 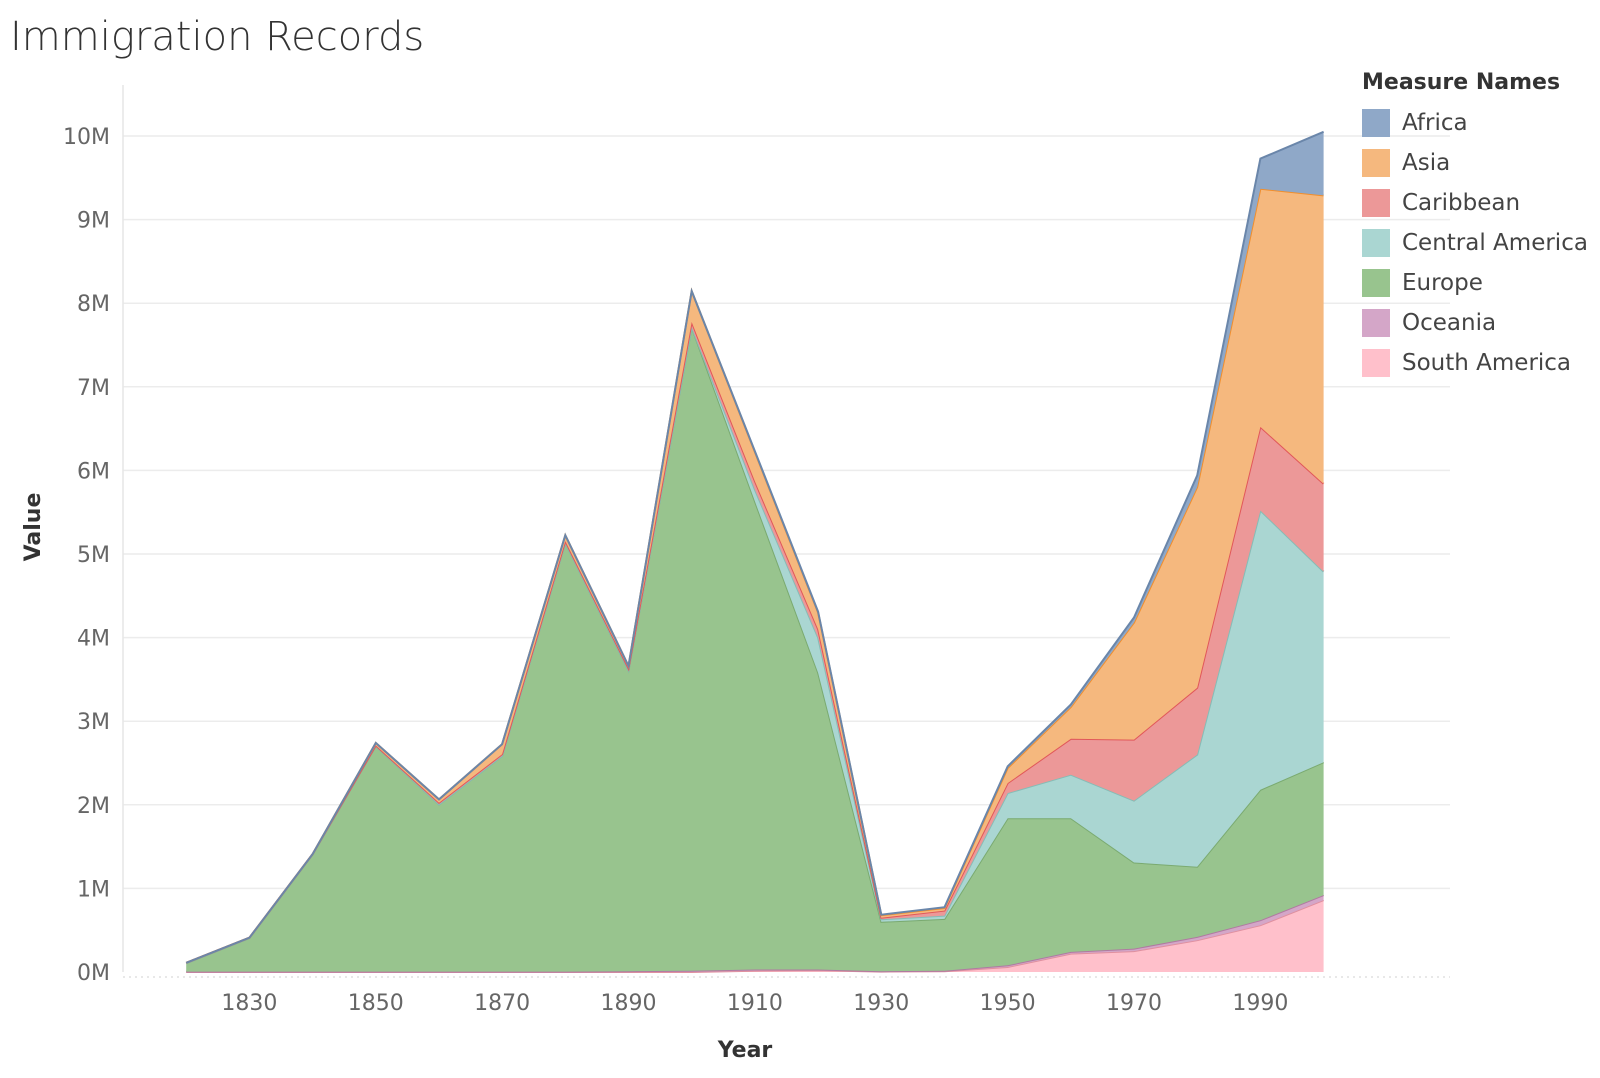 I want to click on legend-item-caribbean: Caribbean, so click(x=1475, y=203).